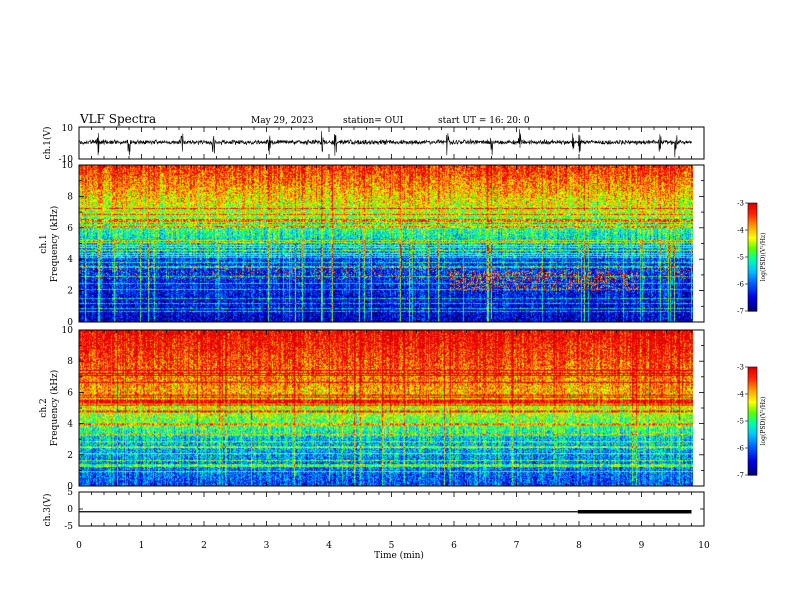 This screenshot has width=792, height=612. What do you see at coordinates (454, 546) in the screenshot?
I see `x-tick-label: 6` at bounding box center [454, 546].